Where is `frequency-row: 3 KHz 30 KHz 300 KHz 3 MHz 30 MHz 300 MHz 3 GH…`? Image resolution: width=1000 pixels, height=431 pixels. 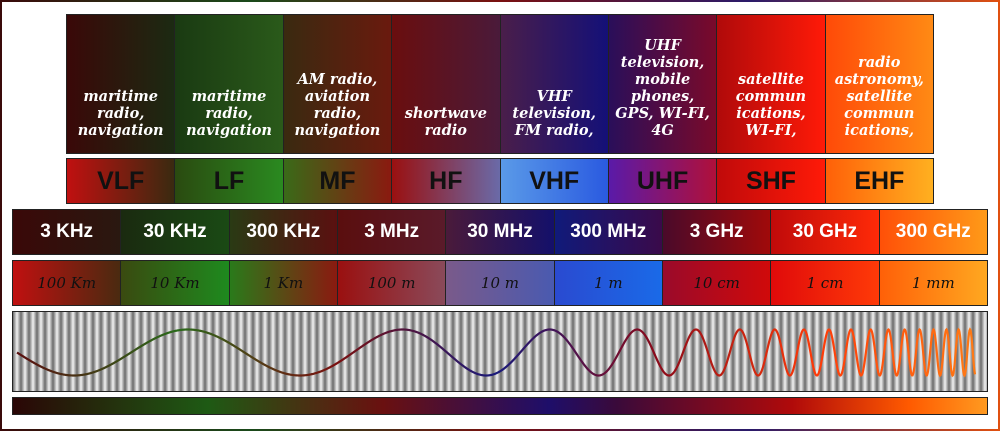 frequency-row: 3 KHz 30 KHz 300 KHz 3 MHz 30 MHz 300 MHz 3 GH… is located at coordinates (500, 232).